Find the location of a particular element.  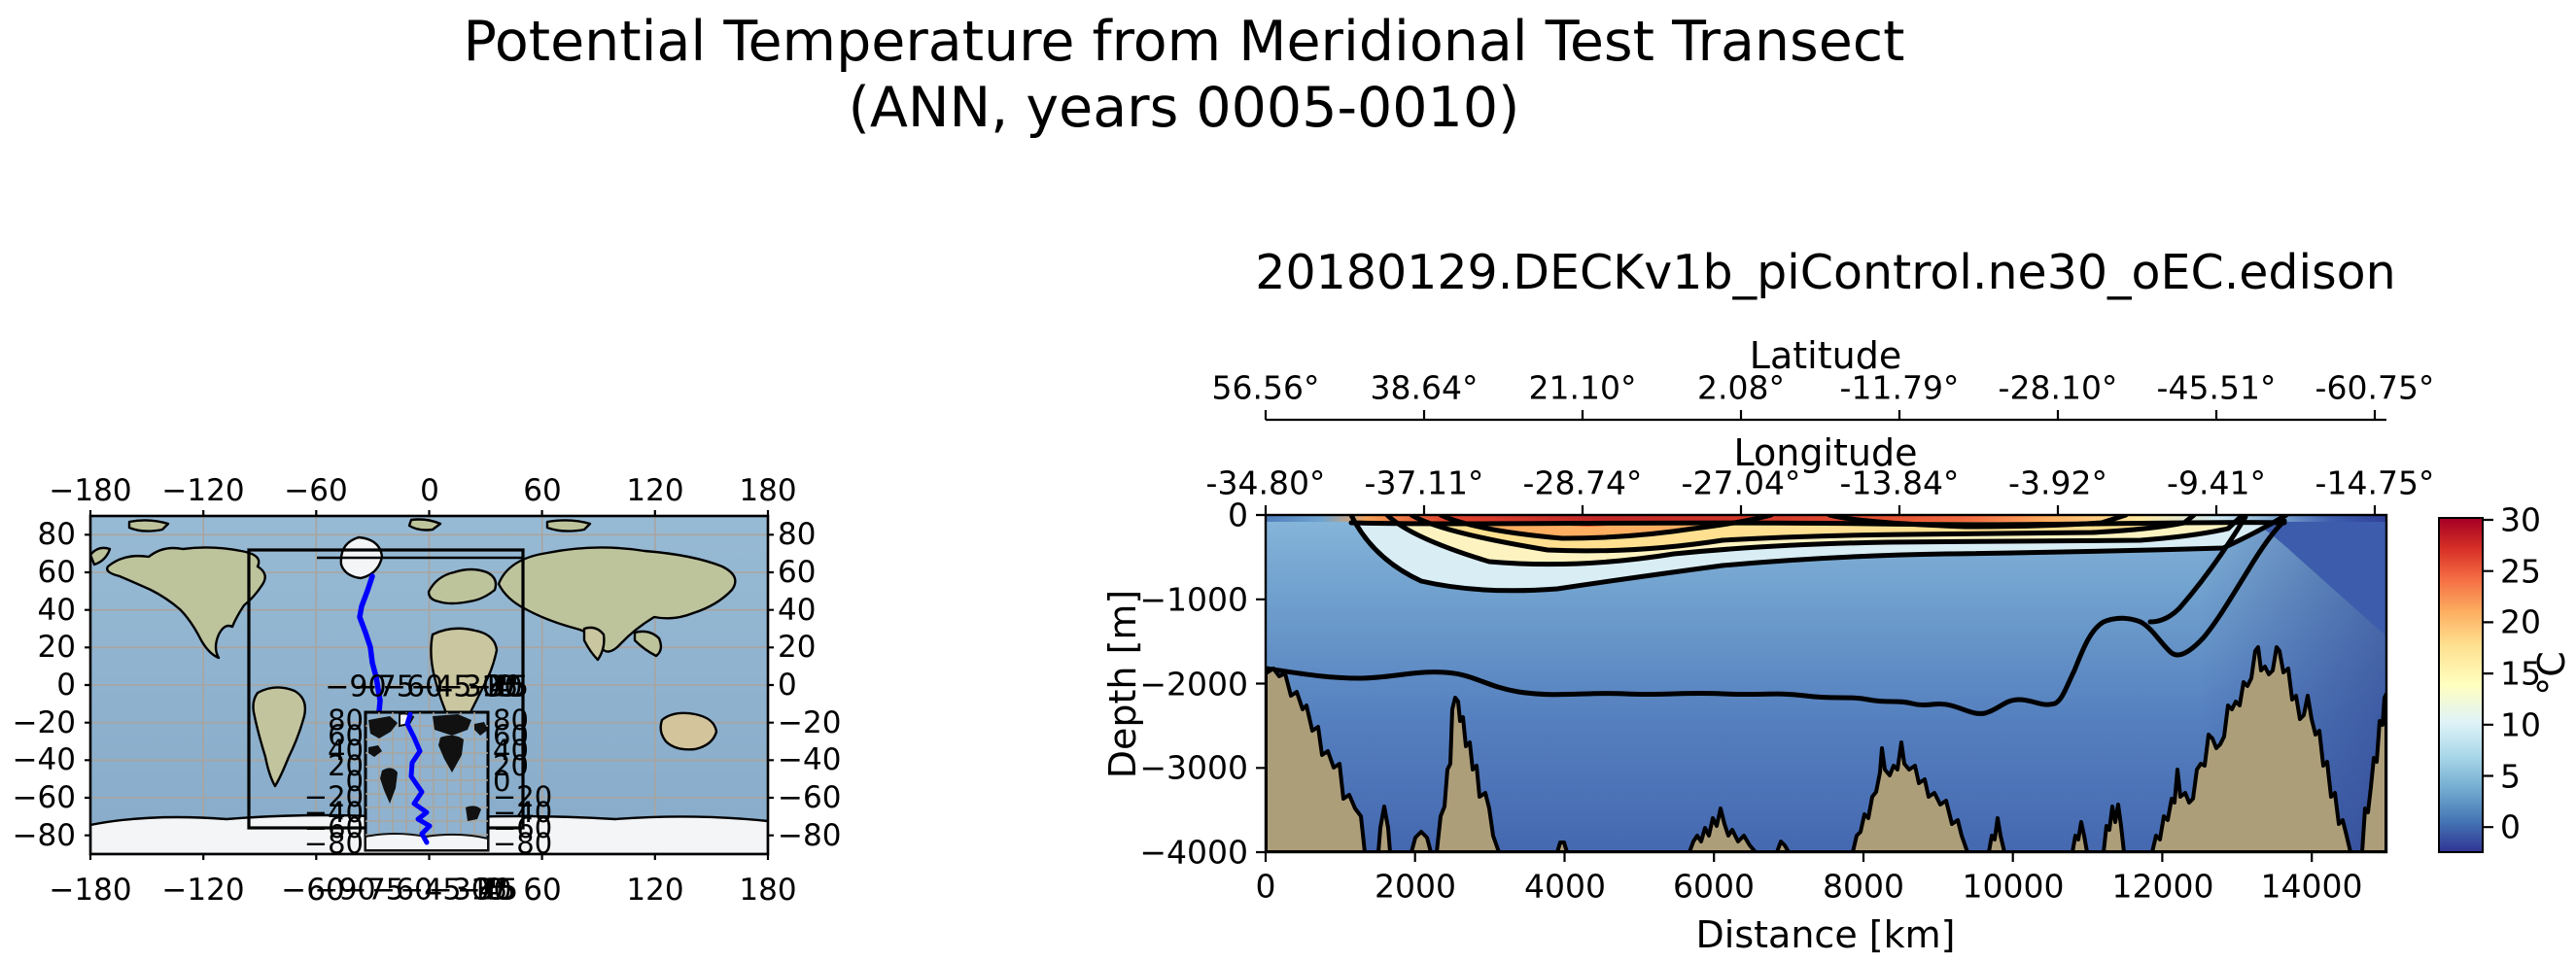

colorbar-tick: 15 is located at coordinates (2520, 673).